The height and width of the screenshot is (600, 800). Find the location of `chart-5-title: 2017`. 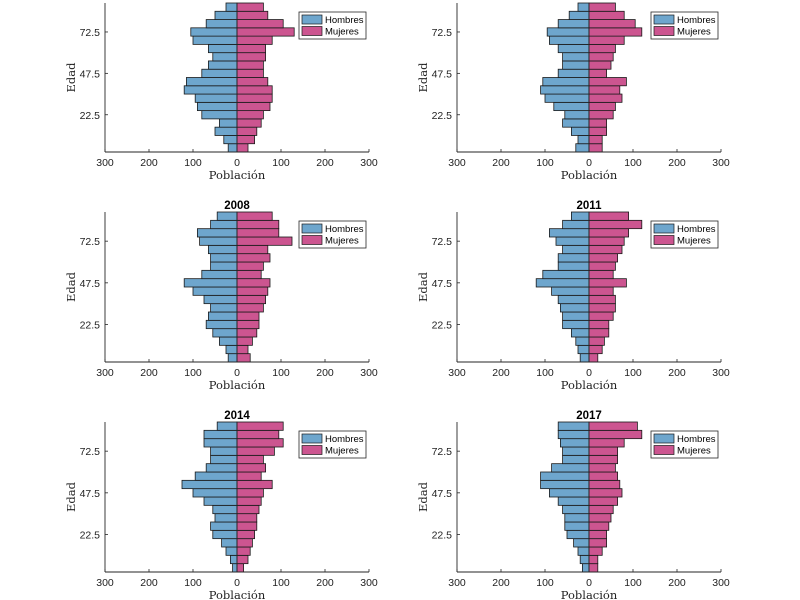

chart-5-title: 2017 is located at coordinates (589, 416).